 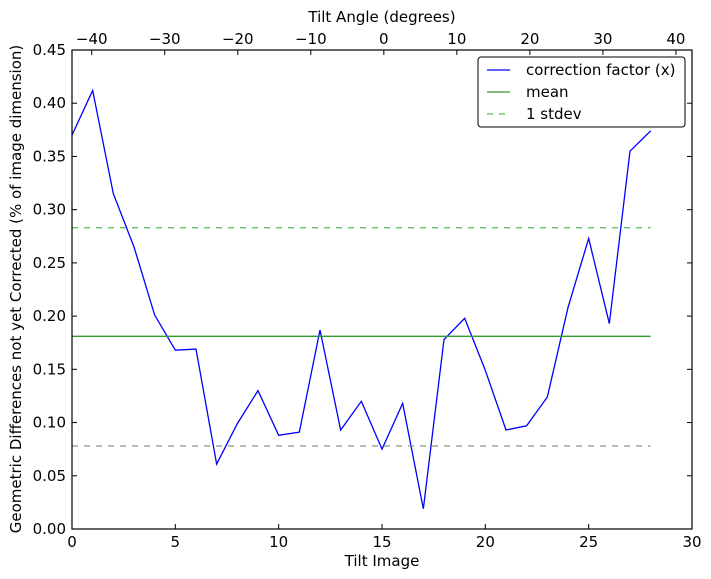 What do you see at coordinates (49, 316) in the screenshot?
I see `y-tick-label: 0.20` at bounding box center [49, 316].